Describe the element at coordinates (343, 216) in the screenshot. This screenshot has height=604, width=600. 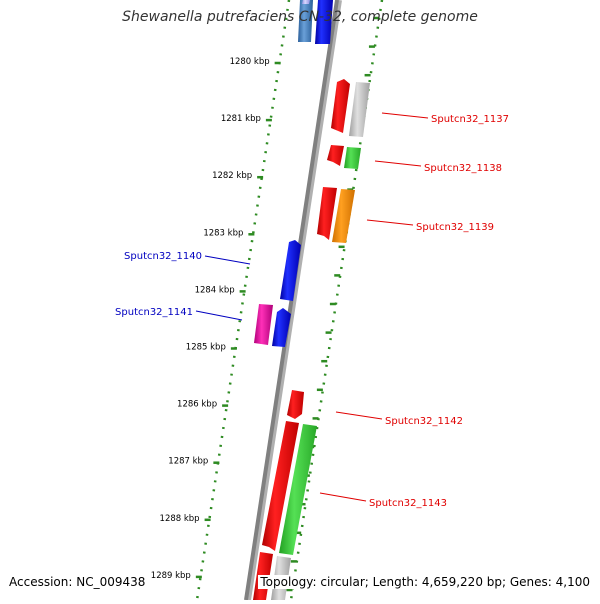
I see `gene-arrow-1139-orange` at that location.